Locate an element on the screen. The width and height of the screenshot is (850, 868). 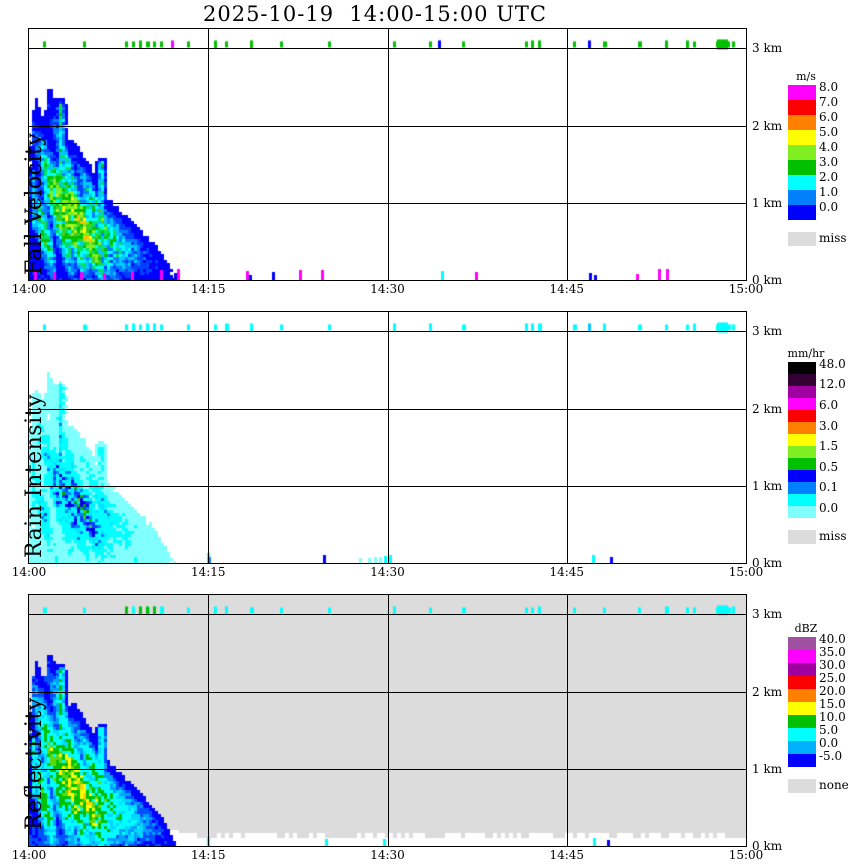
colorbar-tick-label: 0.5 is located at coordinates (829, 466).